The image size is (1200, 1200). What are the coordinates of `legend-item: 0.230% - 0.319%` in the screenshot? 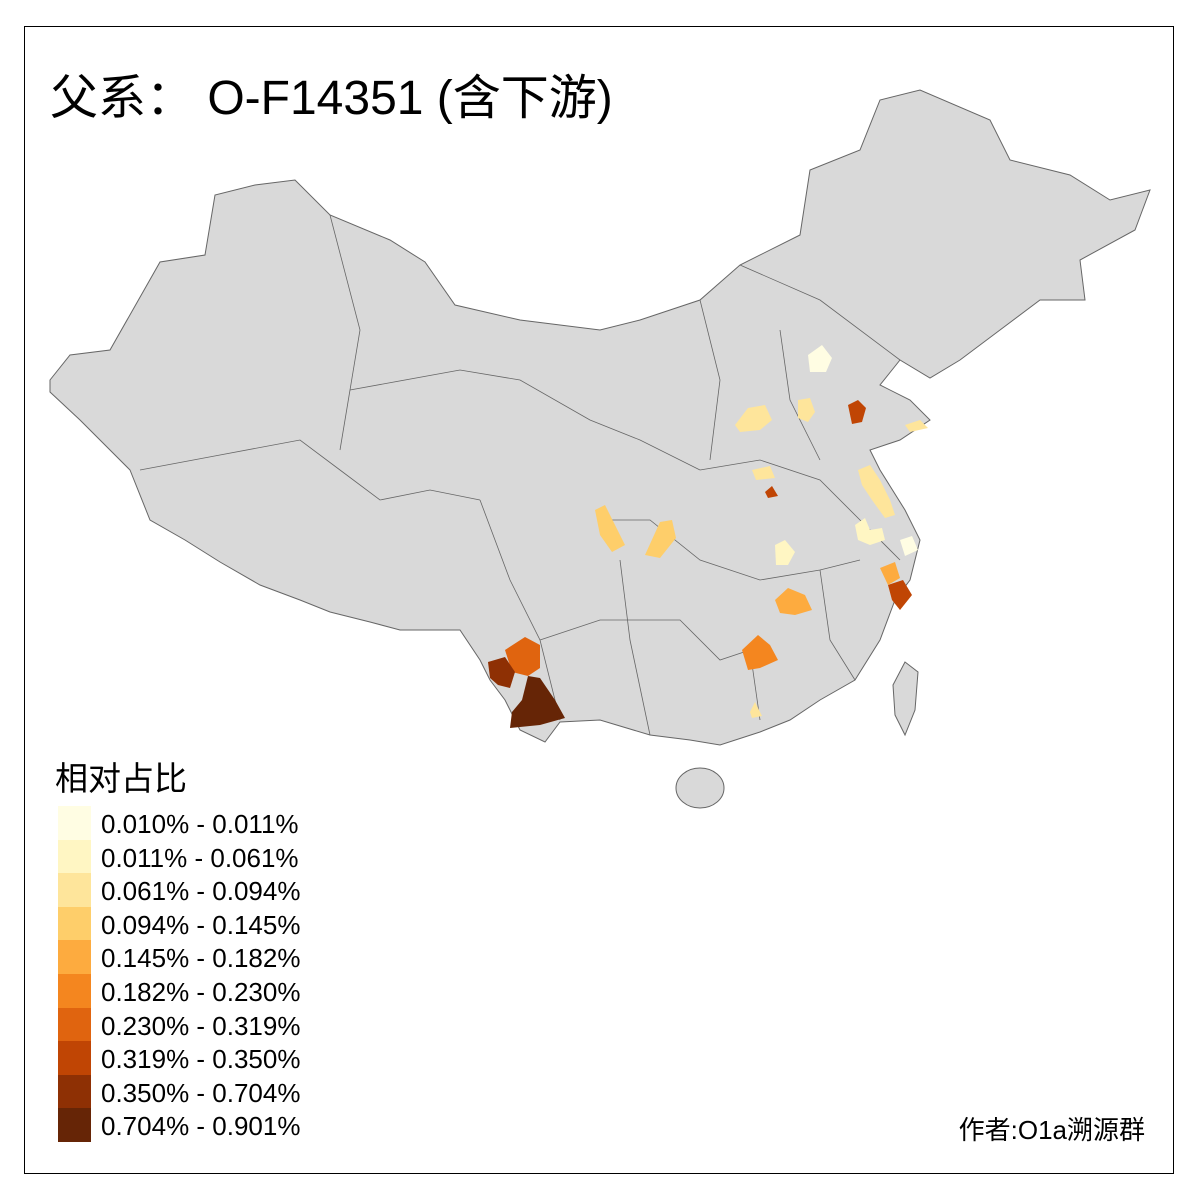 It's located at (208, 1024).